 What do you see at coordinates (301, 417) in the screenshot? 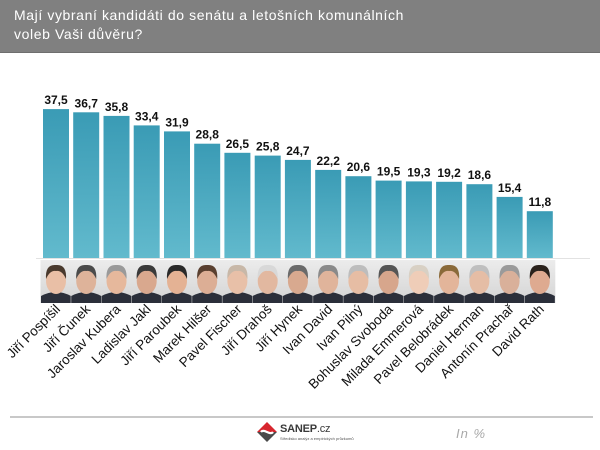
I see `footer-divider` at bounding box center [301, 417].